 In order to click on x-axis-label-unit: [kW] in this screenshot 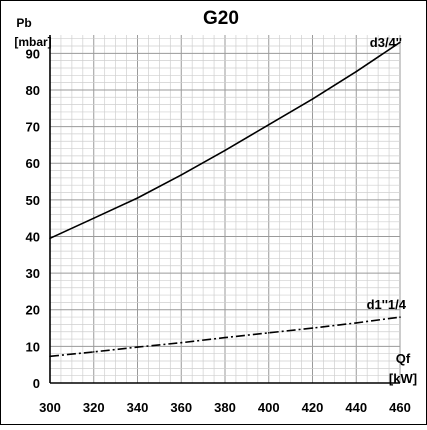, I will do `click(403, 378)`.